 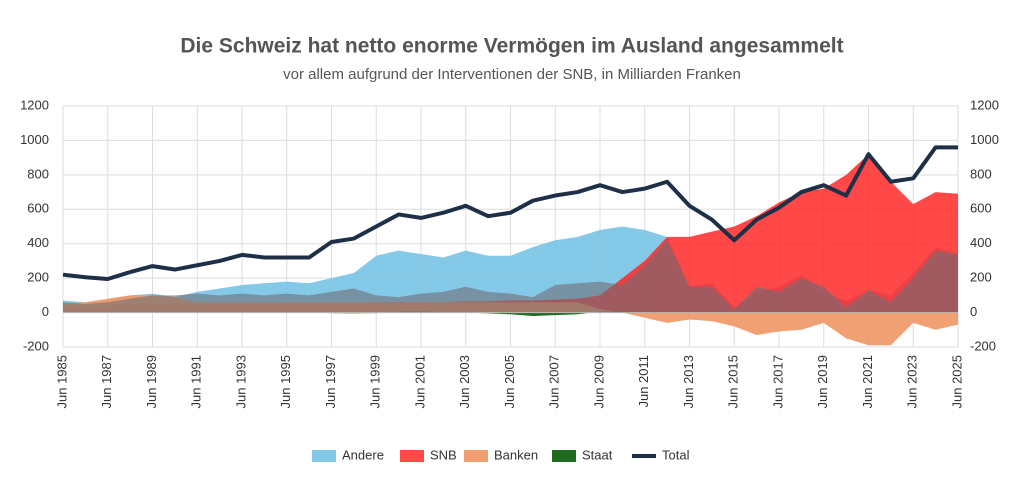 I want to click on y2-tick-label: -200, so click(x=983, y=345).